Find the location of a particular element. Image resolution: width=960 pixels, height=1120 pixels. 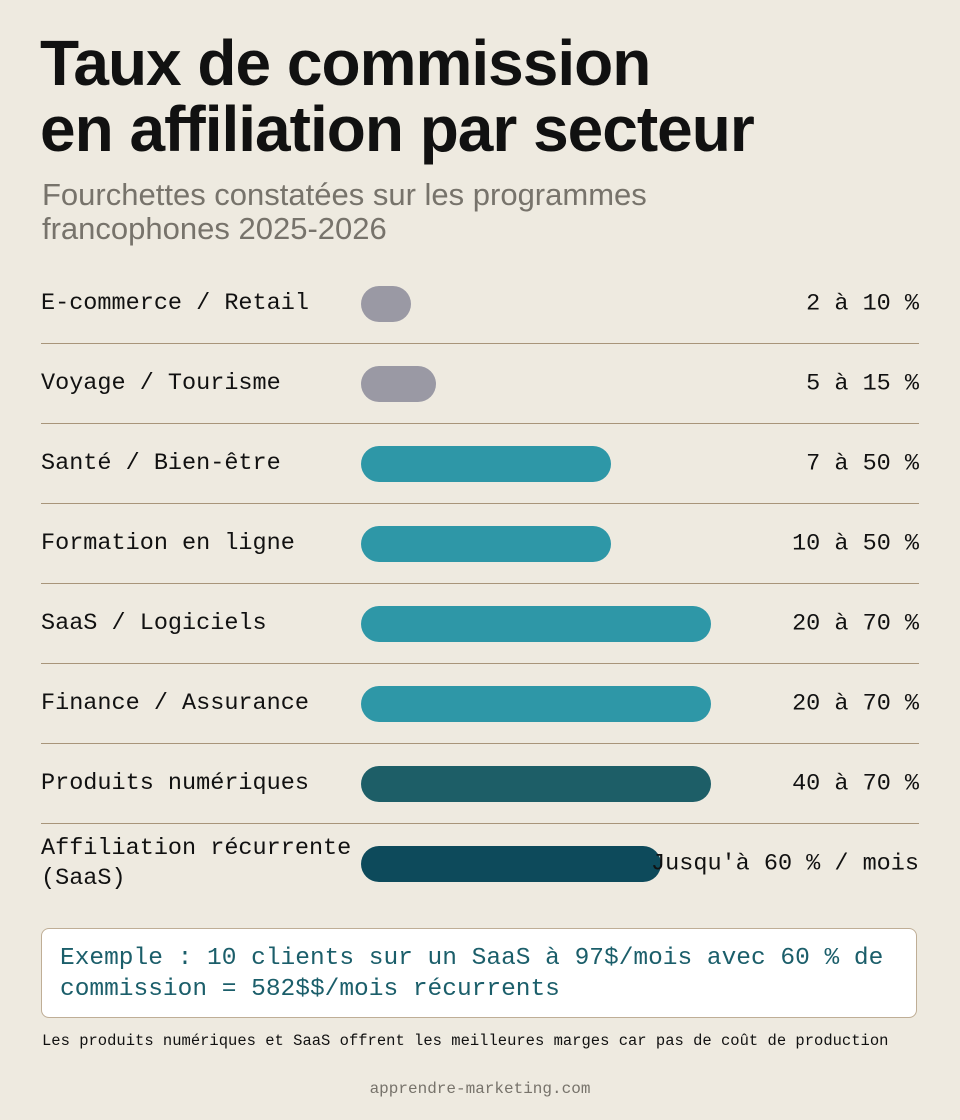

category-label: SaaS / Logiciels is located at coordinates (154, 623).